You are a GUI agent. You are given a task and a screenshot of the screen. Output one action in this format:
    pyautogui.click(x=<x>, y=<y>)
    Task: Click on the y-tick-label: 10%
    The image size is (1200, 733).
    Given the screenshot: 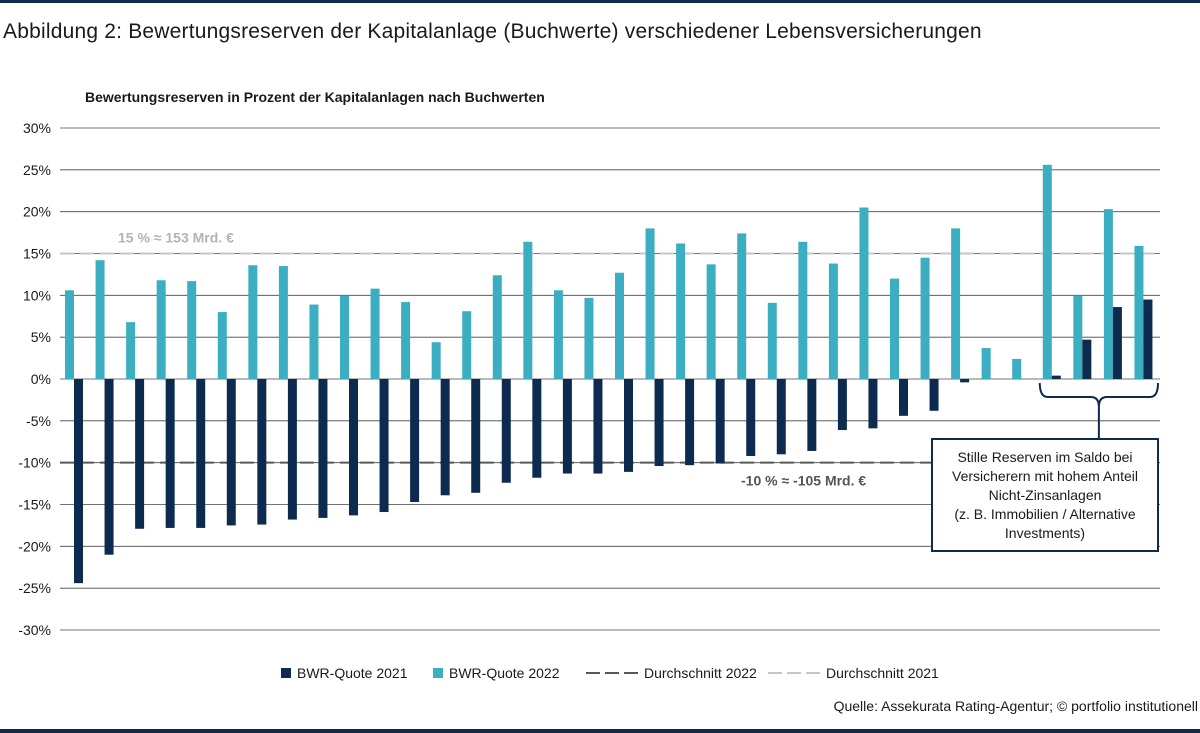 What is the action you would take?
    pyautogui.click(x=37, y=295)
    